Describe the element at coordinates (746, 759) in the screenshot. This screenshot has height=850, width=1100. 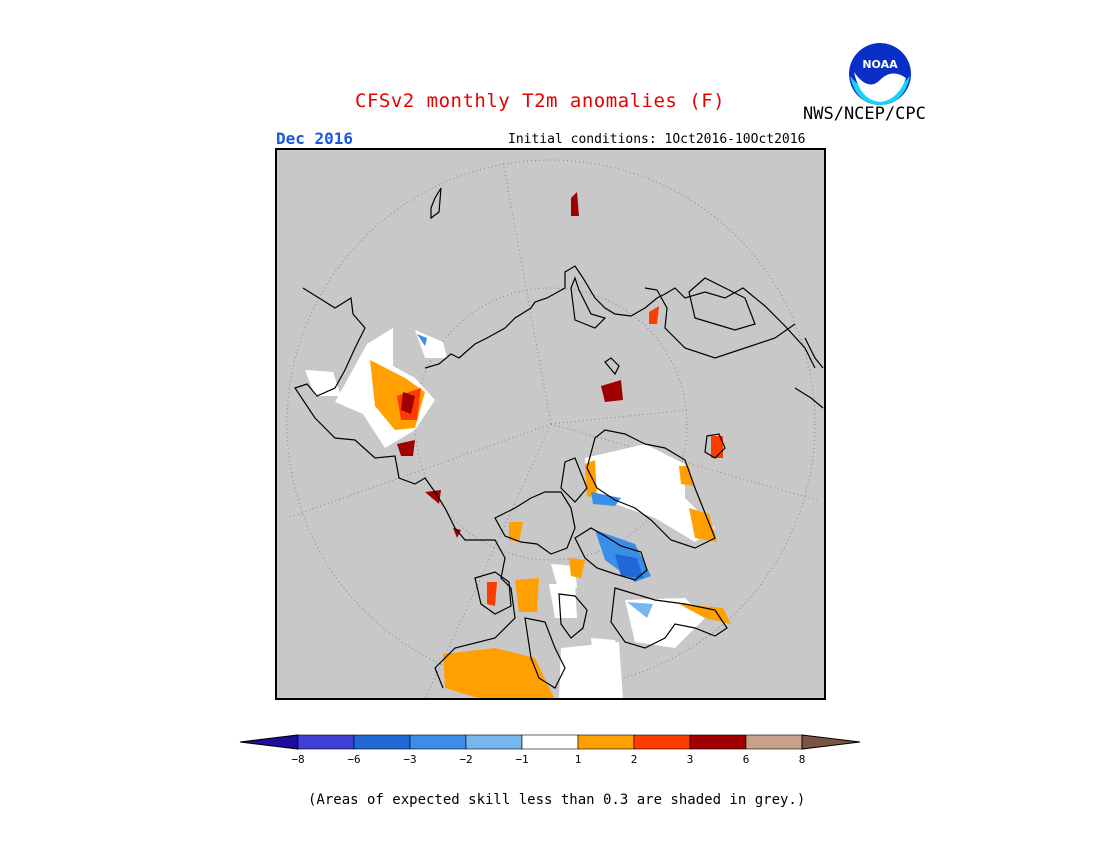
I see `colorbar-tick-label: 6` at that location.